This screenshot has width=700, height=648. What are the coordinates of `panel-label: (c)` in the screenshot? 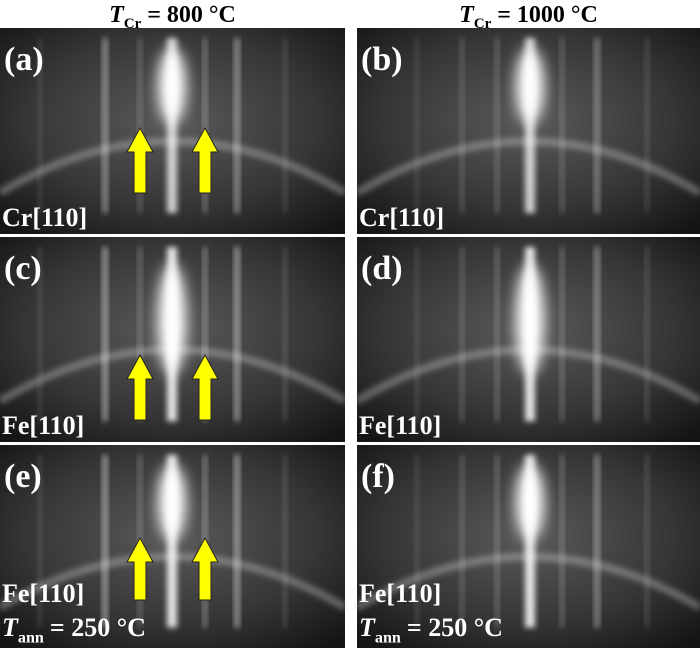 It's located at (23, 268).